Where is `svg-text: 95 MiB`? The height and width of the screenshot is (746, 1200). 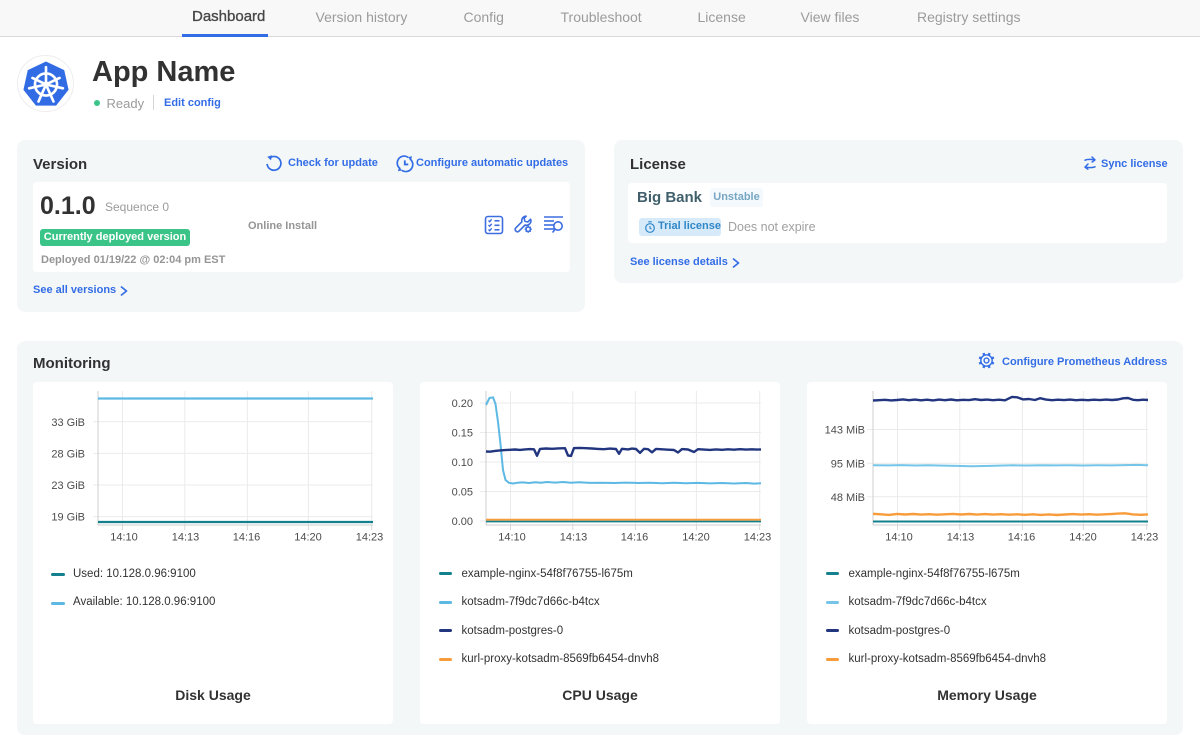
svg-text: 95 MiB is located at coordinates (848, 464).